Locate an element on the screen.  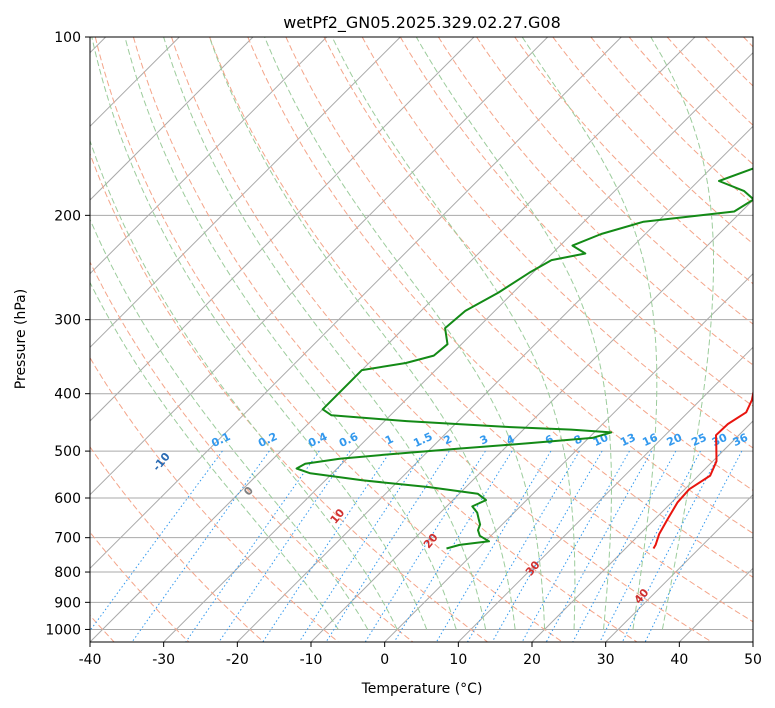
x-tick-label: 30 is located at coordinates (606, 660).